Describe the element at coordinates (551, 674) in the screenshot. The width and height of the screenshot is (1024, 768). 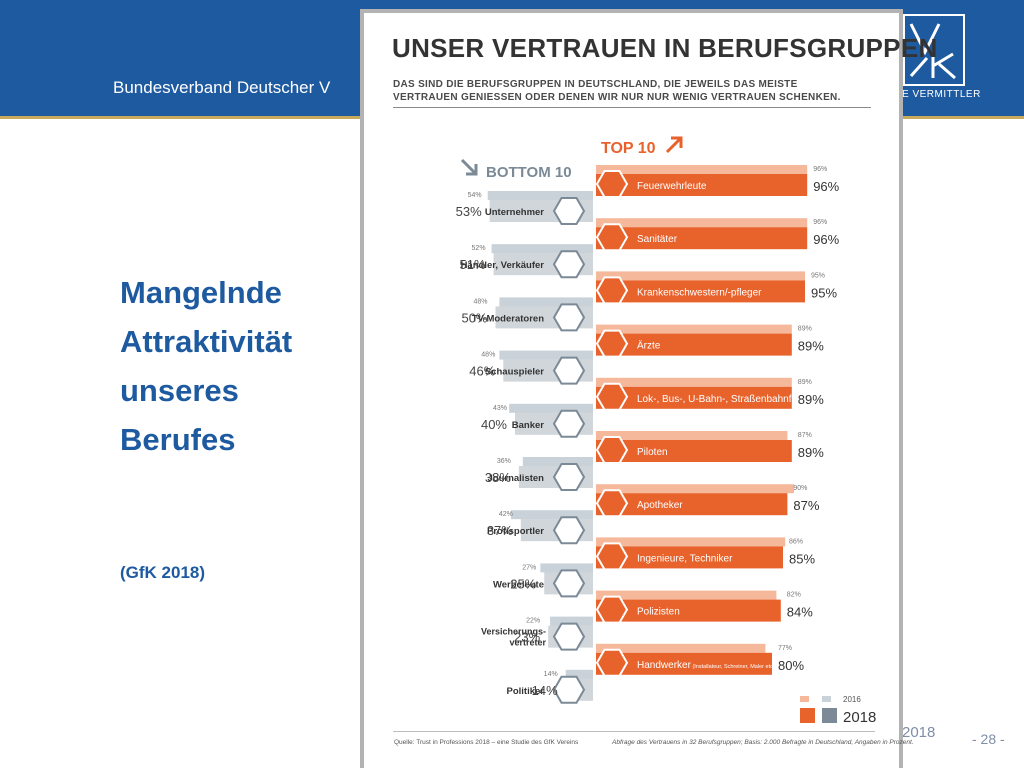
I see `bottom-value-2016: 14%` at that location.